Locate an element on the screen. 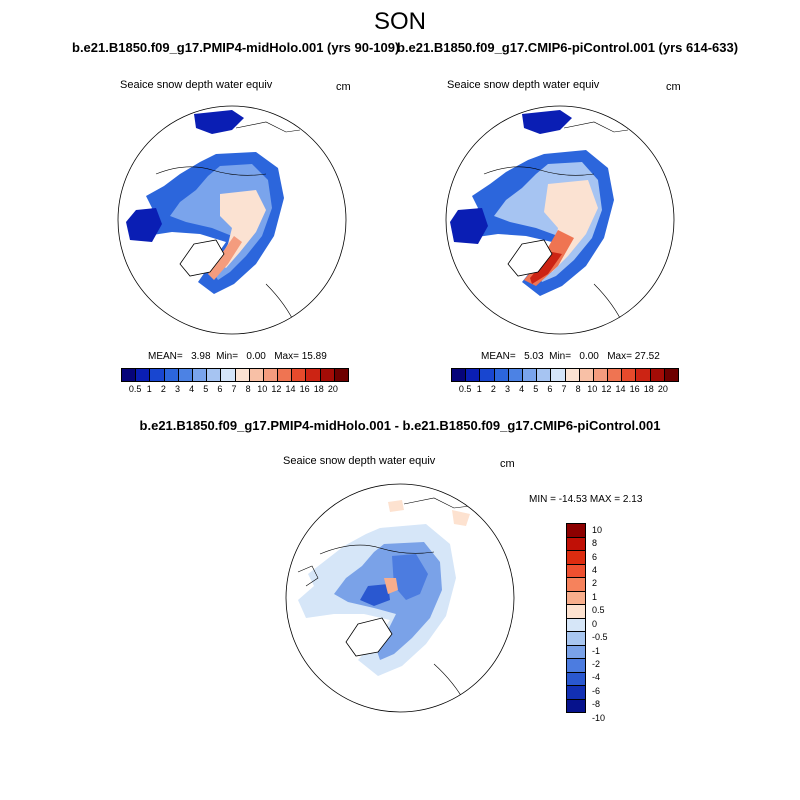  right-greenland is located at coordinates (530, 258).